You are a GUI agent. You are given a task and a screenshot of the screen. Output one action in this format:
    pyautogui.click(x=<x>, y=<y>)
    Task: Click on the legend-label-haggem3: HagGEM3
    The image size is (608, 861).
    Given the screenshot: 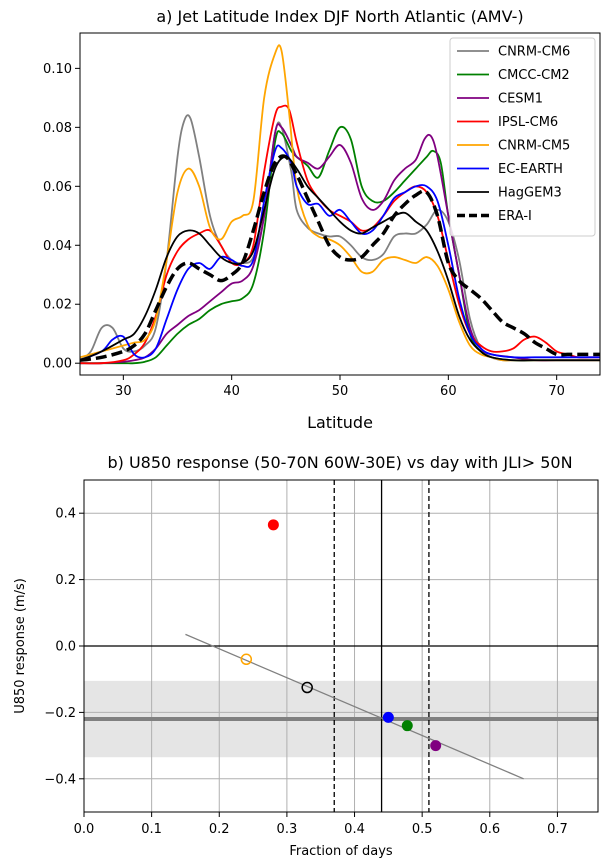 What is the action you would take?
    pyautogui.click(x=530, y=193)
    